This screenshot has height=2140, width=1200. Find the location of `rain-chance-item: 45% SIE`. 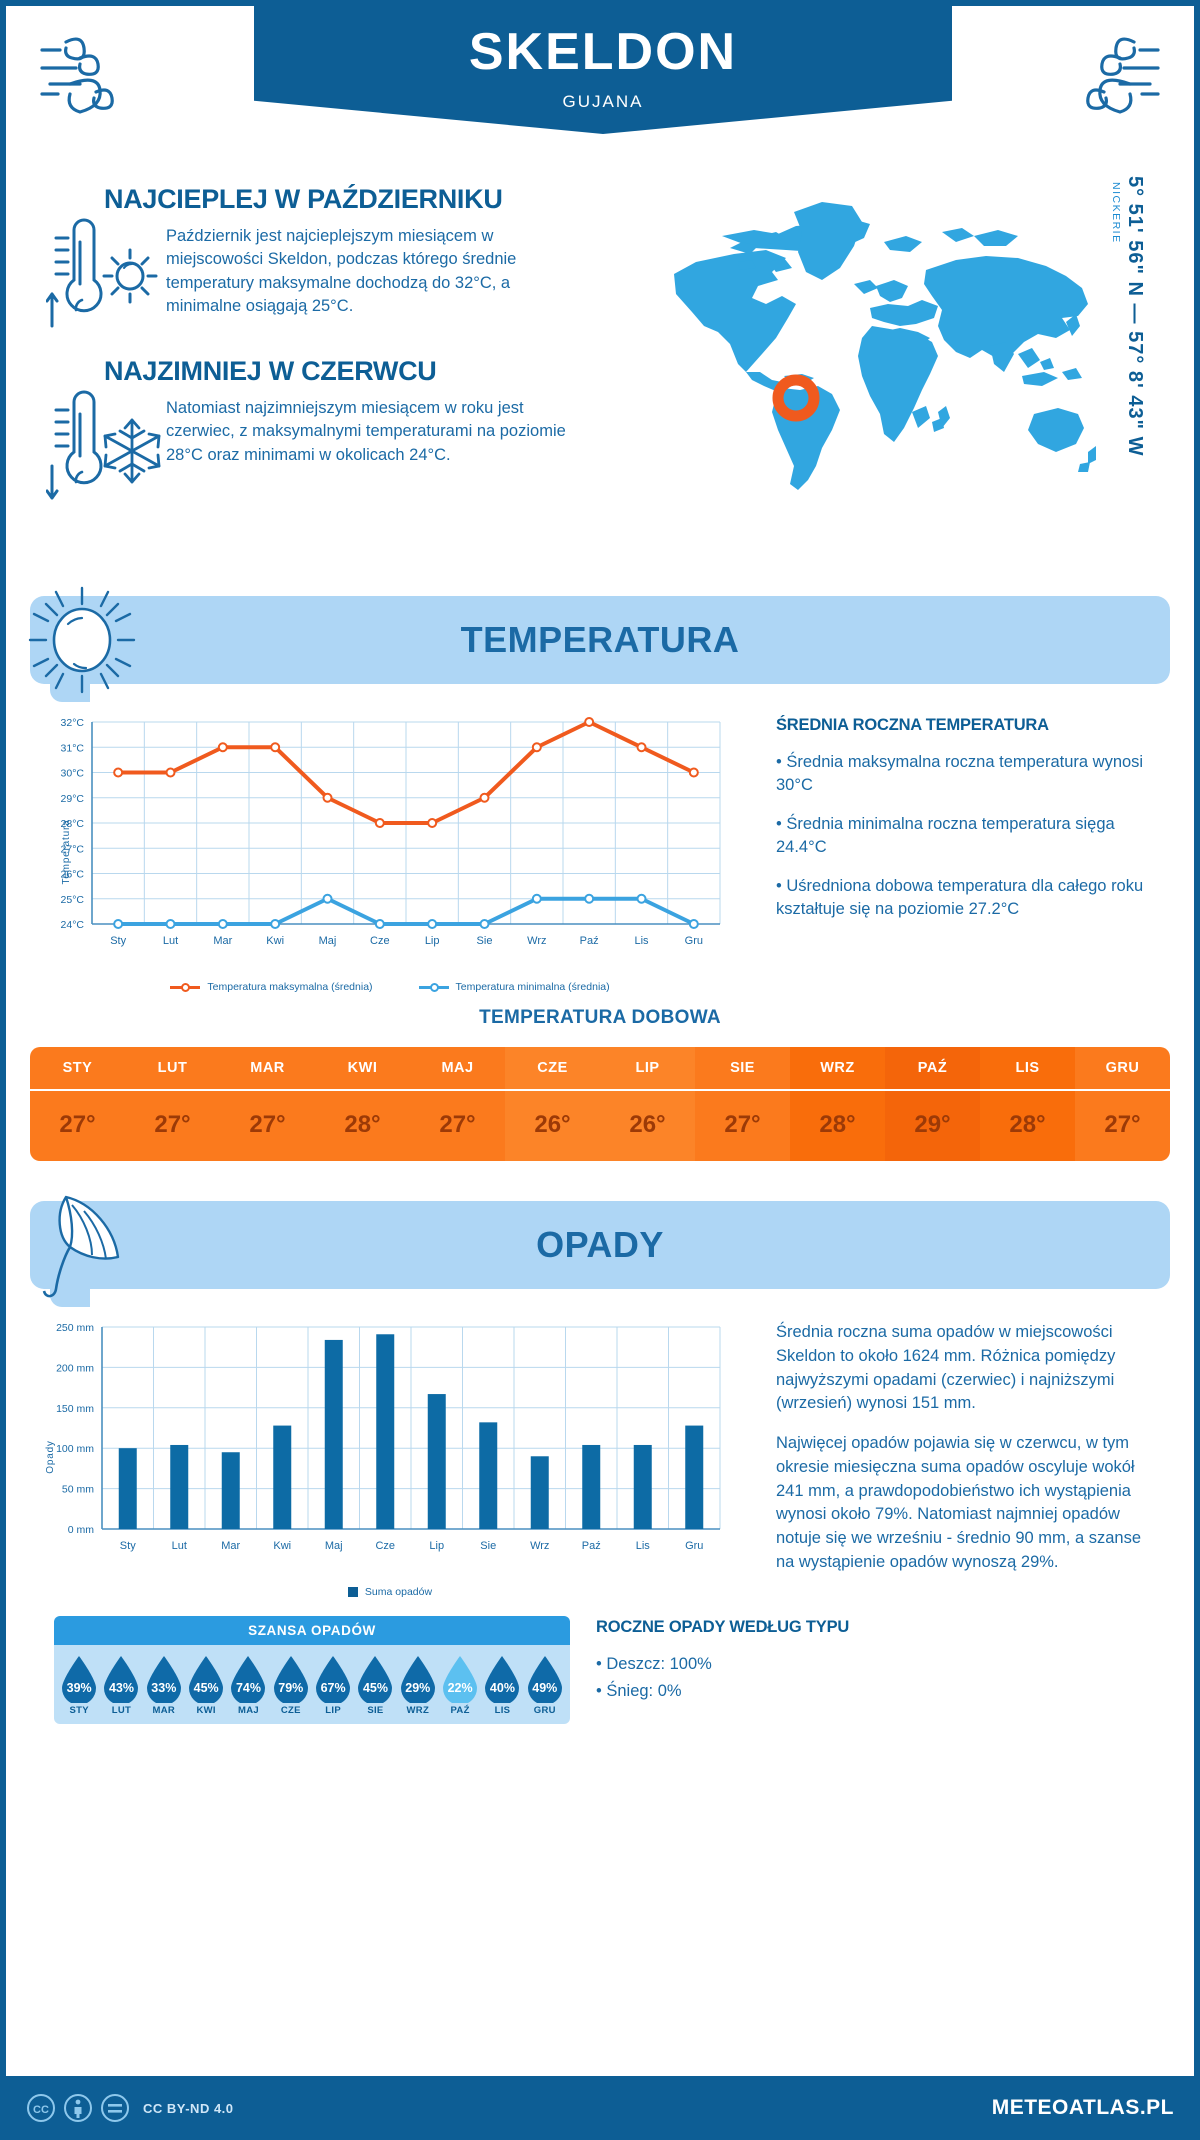

rain-chance-item: 45% SIE is located at coordinates (375, 1685).